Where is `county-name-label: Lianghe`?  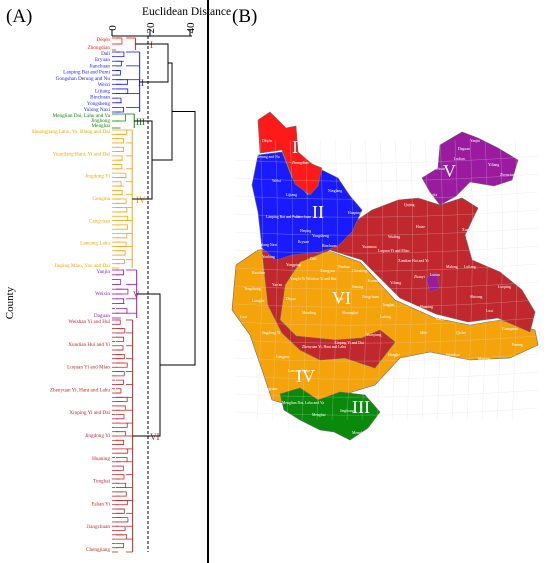 county-name-label: Lianghe is located at coordinates (258, 301).